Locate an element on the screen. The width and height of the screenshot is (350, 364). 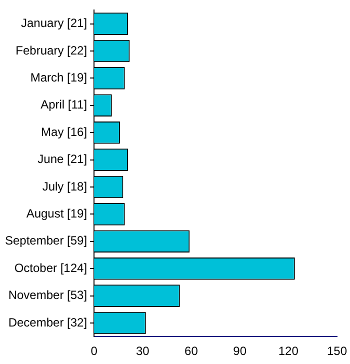
y-tick-label: November [53] is located at coordinates (48, 295).